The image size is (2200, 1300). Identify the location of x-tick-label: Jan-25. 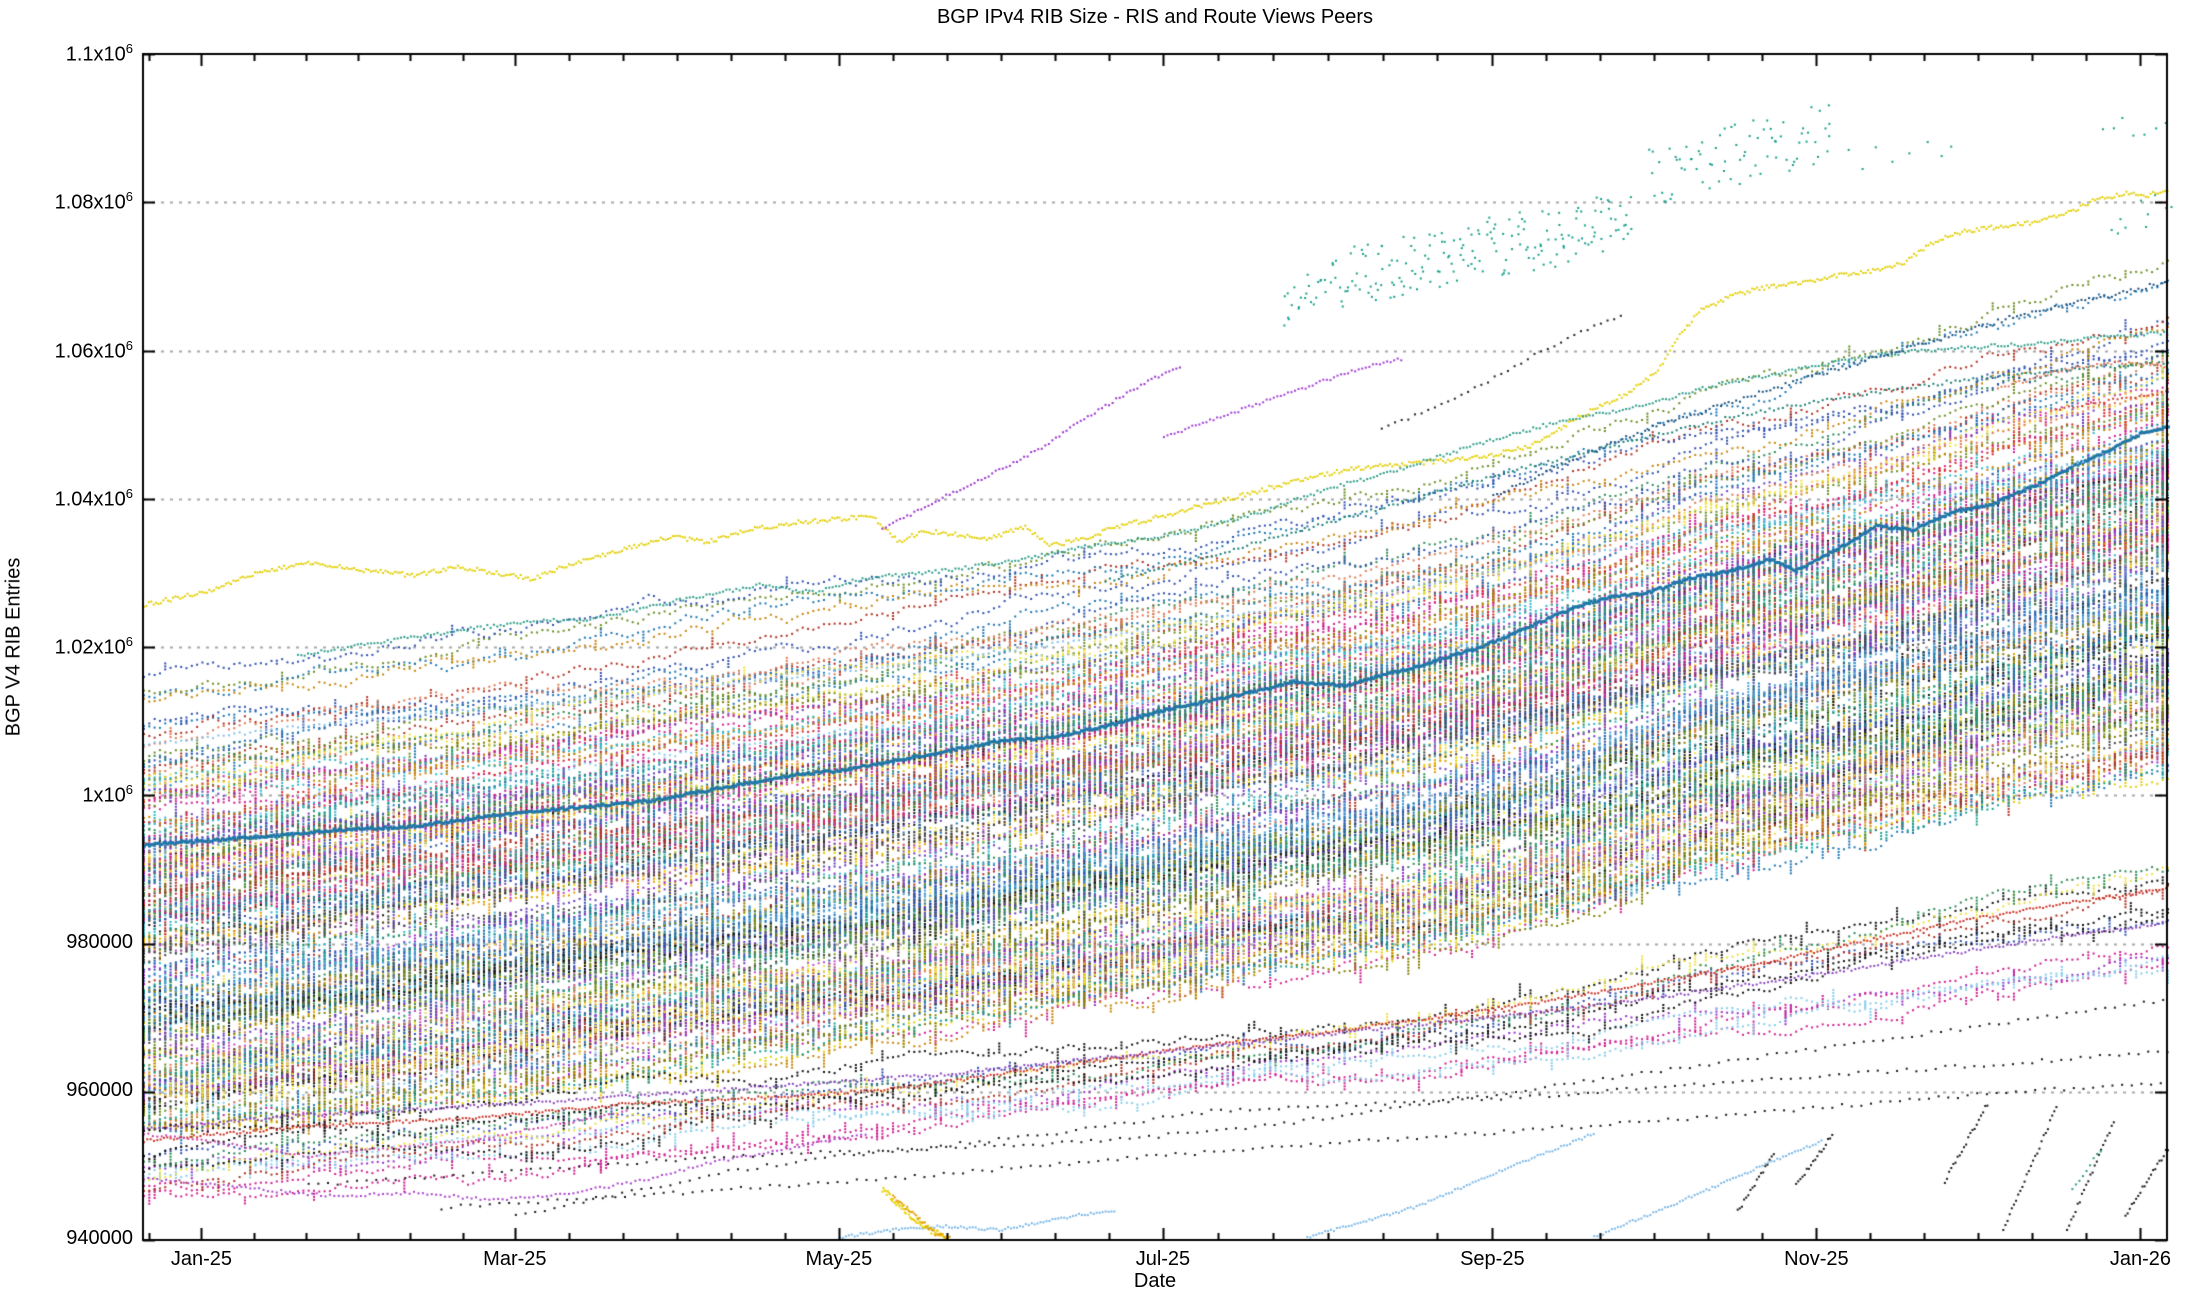
(201, 1259).